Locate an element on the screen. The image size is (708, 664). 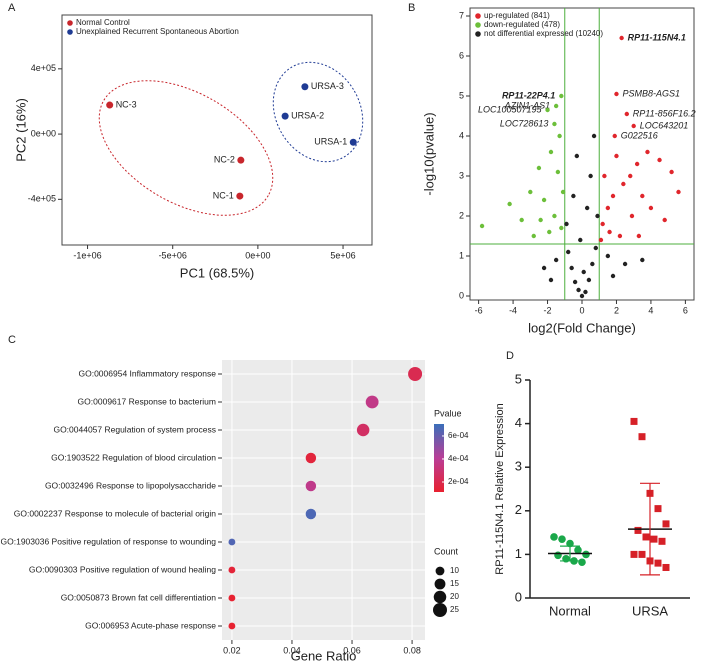
y-tick-label: 5 is located at coordinates (518, 378).